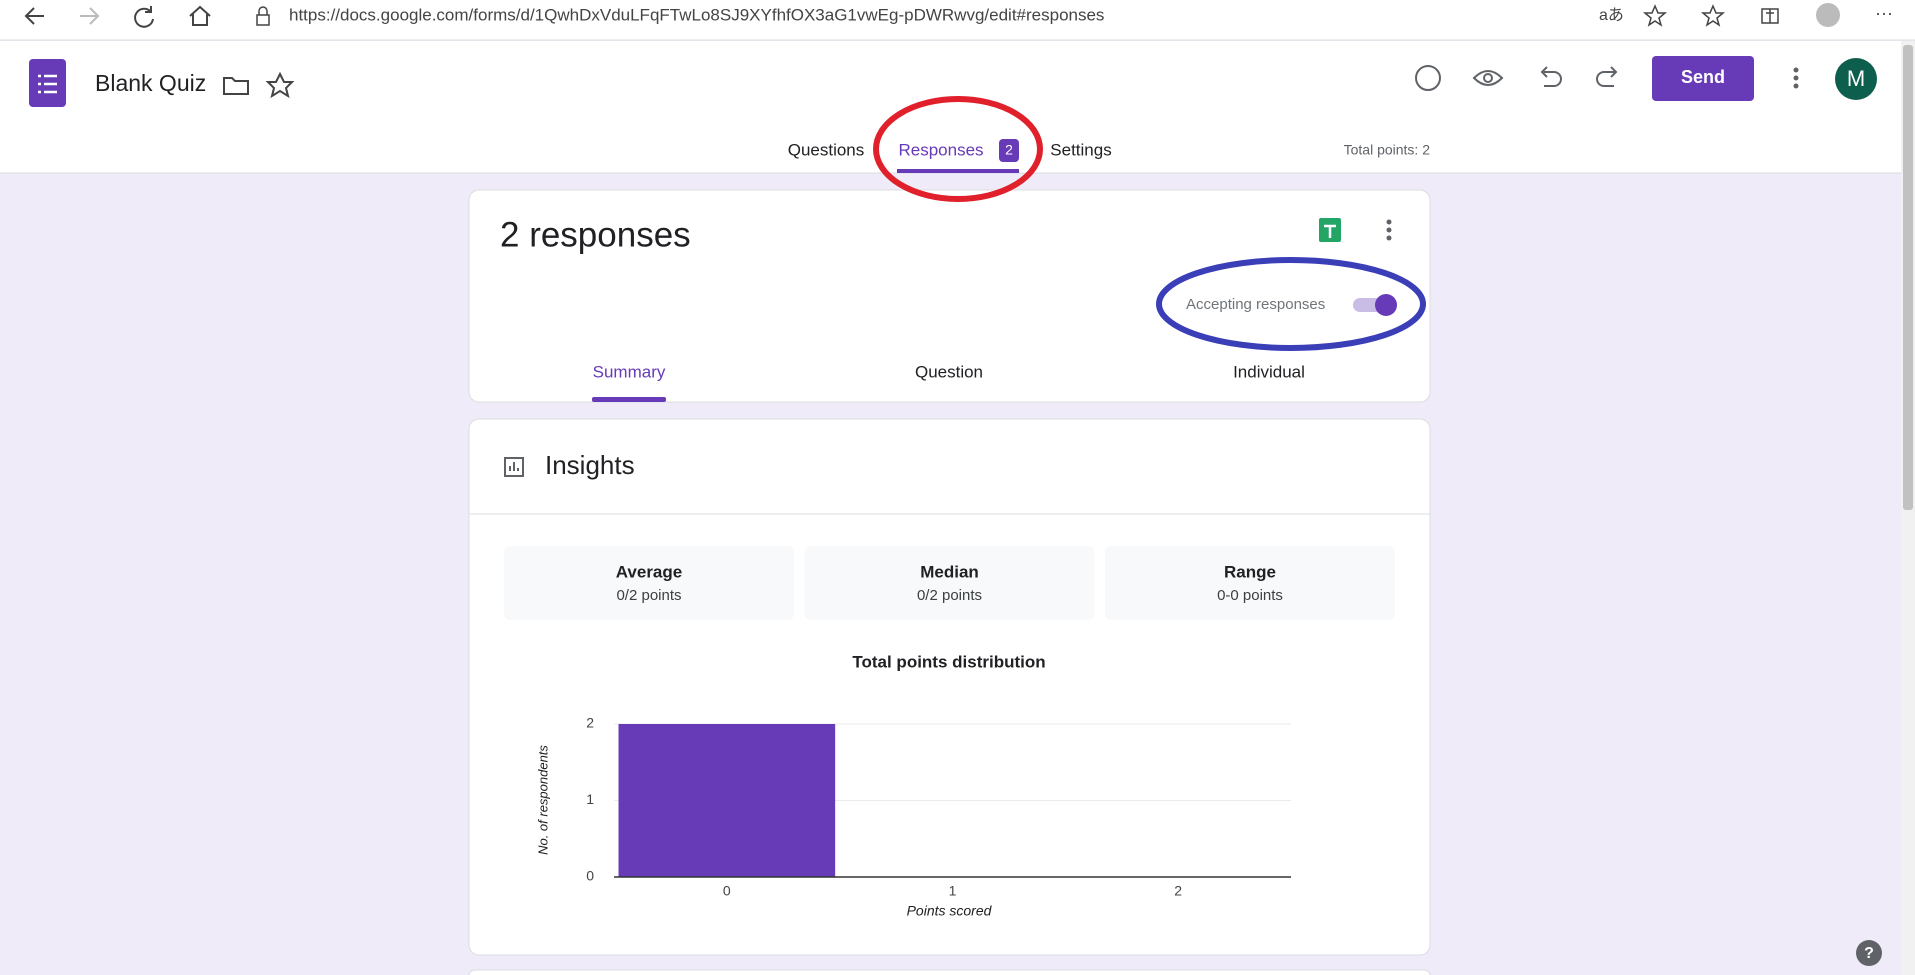 The height and width of the screenshot is (975, 1915). I want to click on chart-title: Total points distribution, so click(948, 661).